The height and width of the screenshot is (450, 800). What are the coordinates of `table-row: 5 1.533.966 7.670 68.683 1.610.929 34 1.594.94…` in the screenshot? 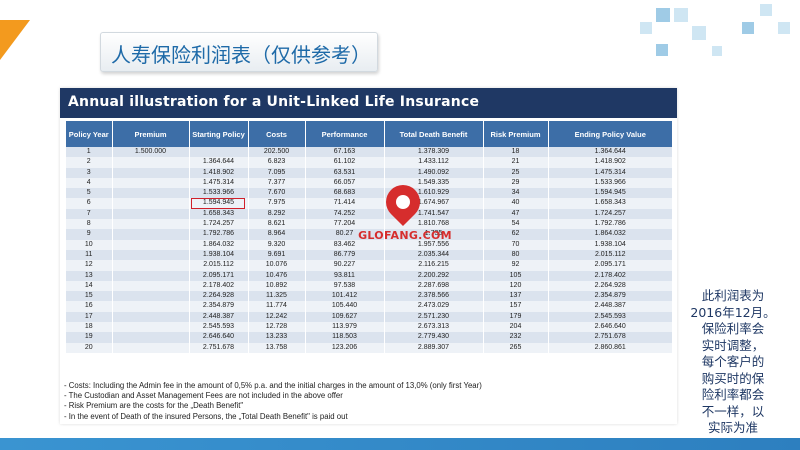 It's located at (369, 193).